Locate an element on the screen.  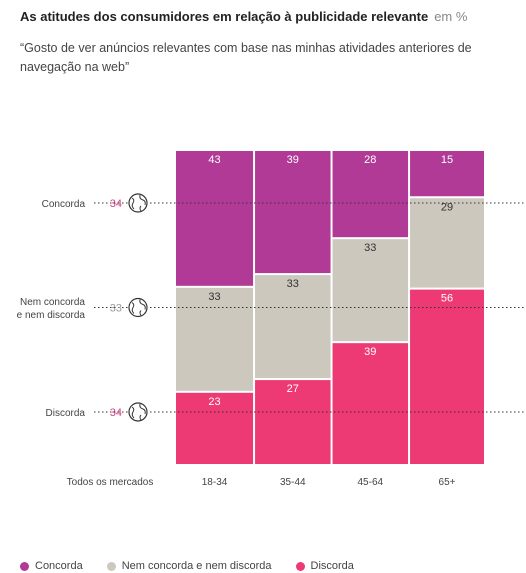
x-tick-label-18-34: 18-34 is located at coordinates (215, 482).